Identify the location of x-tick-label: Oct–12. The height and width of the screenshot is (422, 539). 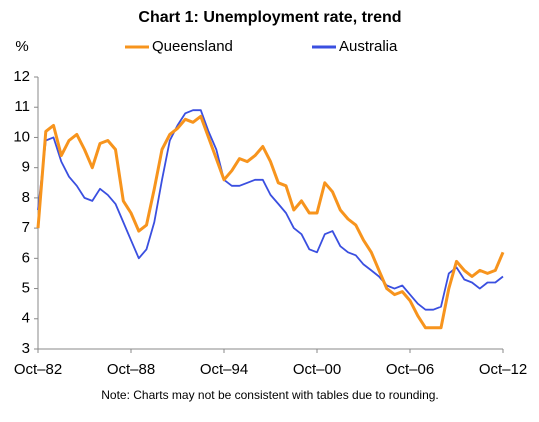
(503, 369).